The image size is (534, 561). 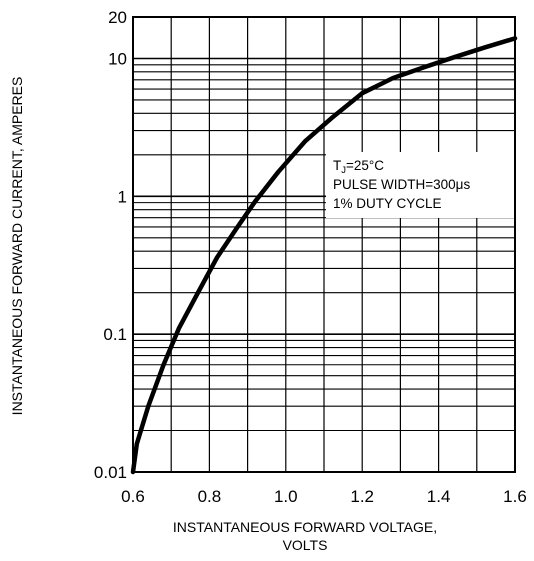 I want to click on y-tick-label: 20, so click(x=117, y=17).